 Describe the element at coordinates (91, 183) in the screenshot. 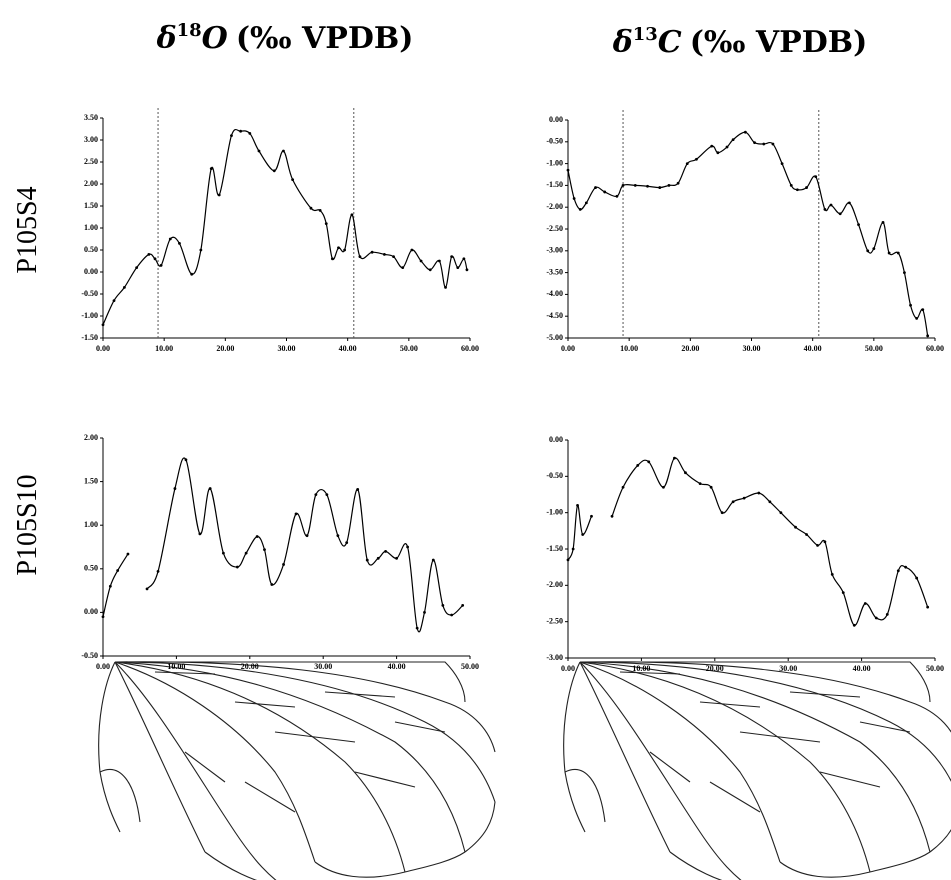

I see `y-tick-label: 2.00` at that location.